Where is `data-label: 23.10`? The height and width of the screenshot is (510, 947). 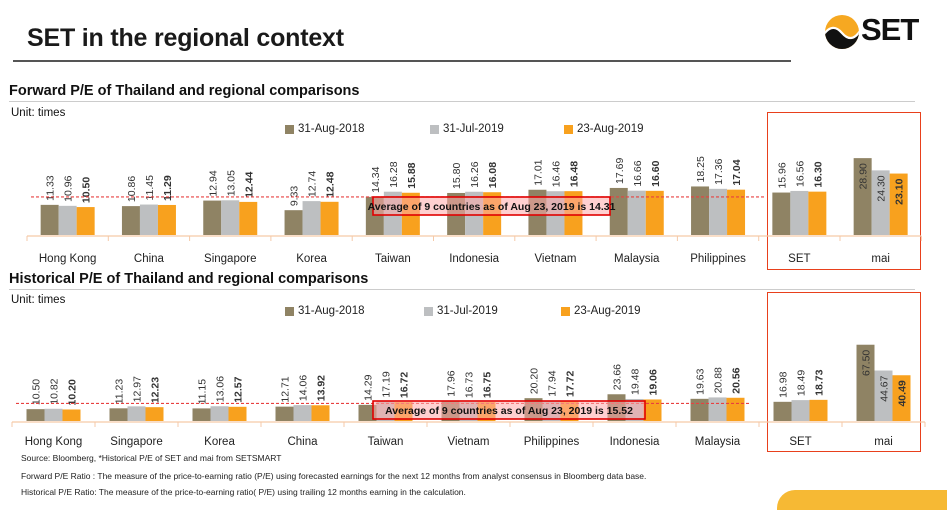
data-label: 23.10 is located at coordinates (900, 191).